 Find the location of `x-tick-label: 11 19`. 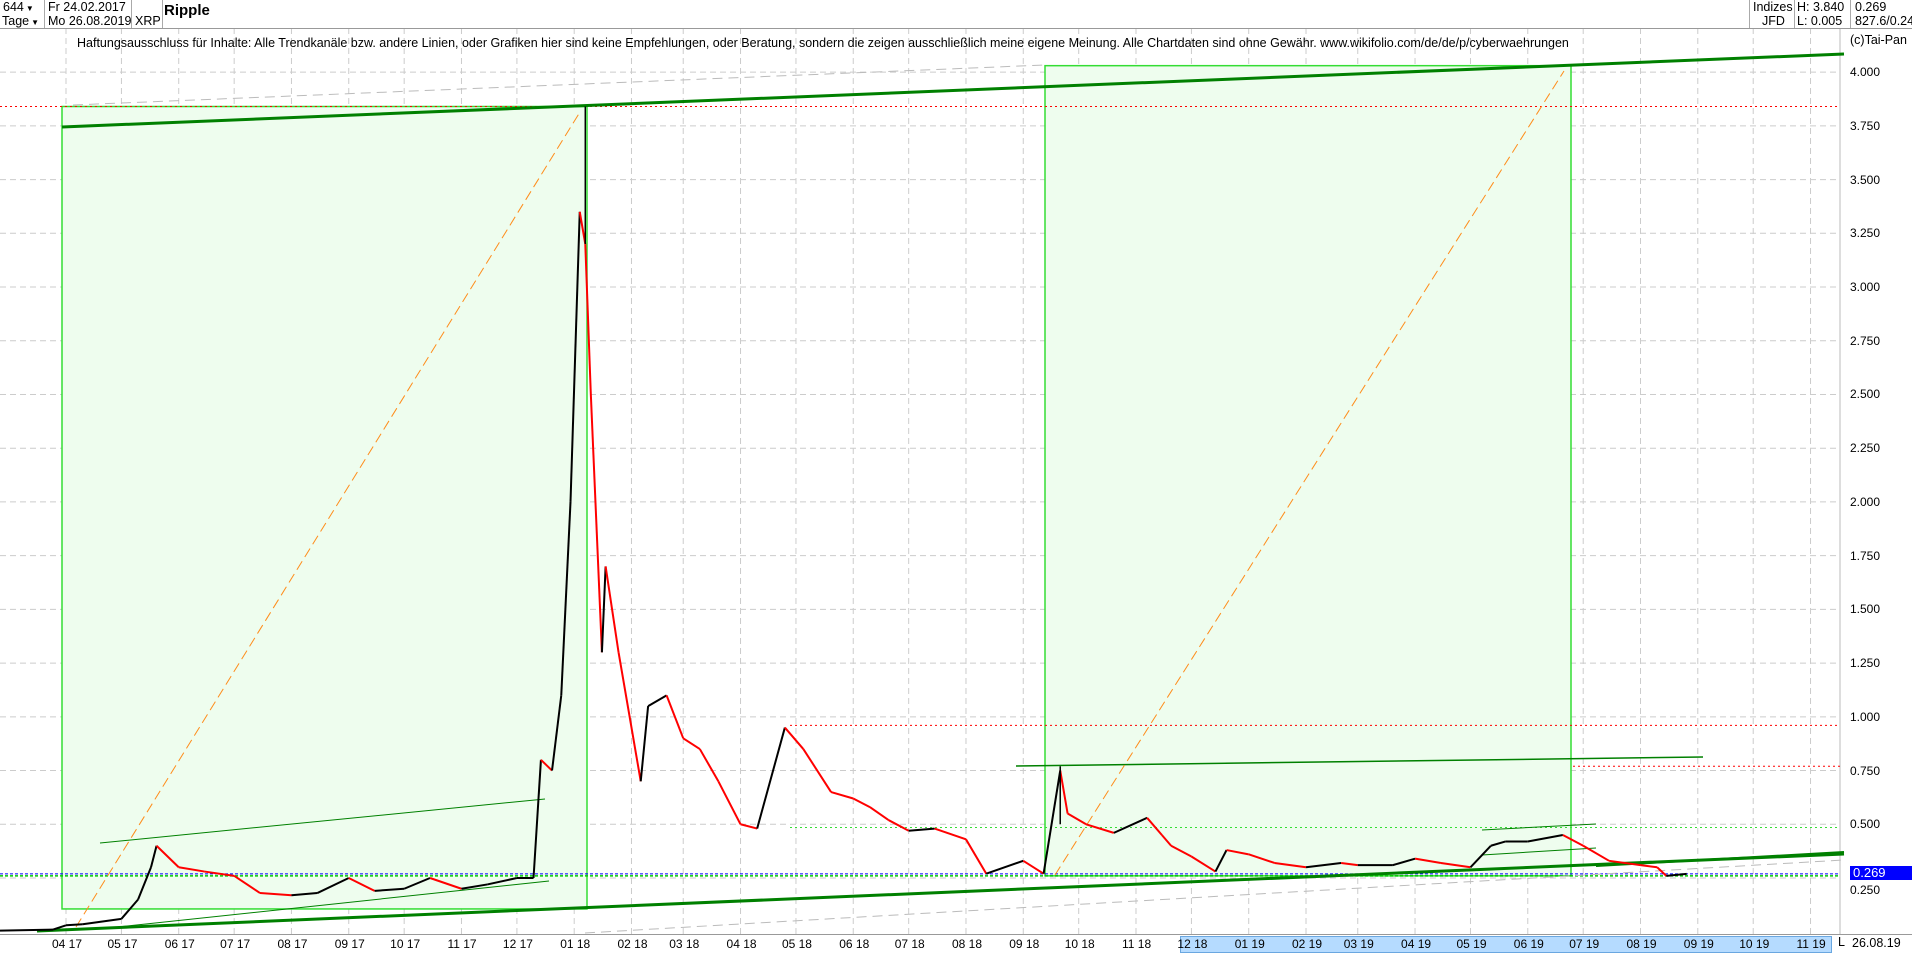

x-tick-label: 11 19 is located at coordinates (1811, 944).